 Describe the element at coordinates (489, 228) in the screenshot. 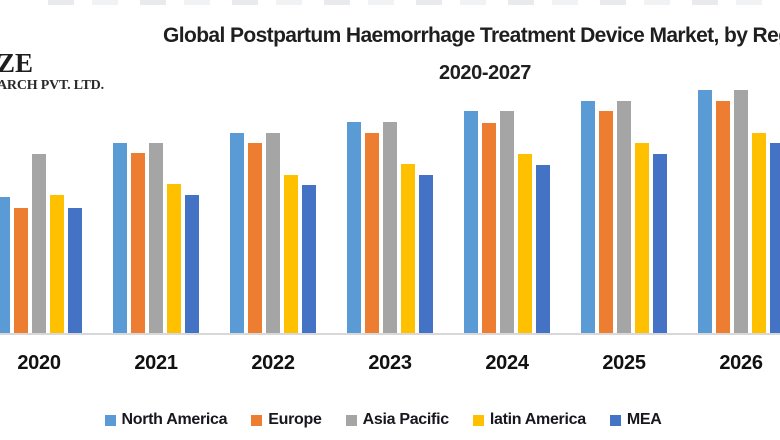

I see `bar-europe-2024` at that location.